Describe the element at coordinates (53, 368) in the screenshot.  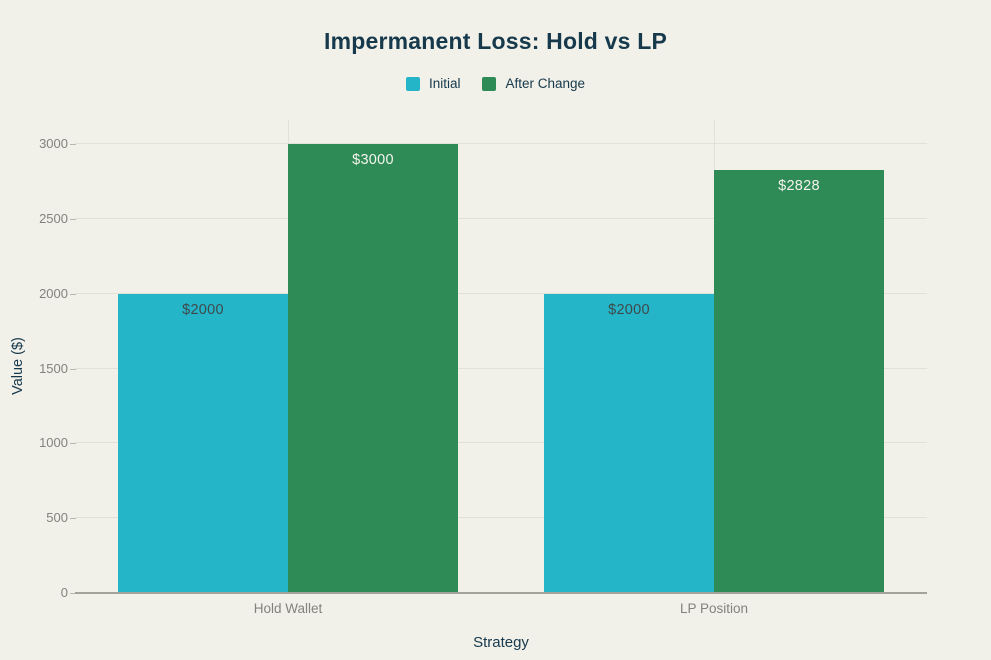
I see `y-tick-label-1500: 1500` at that location.